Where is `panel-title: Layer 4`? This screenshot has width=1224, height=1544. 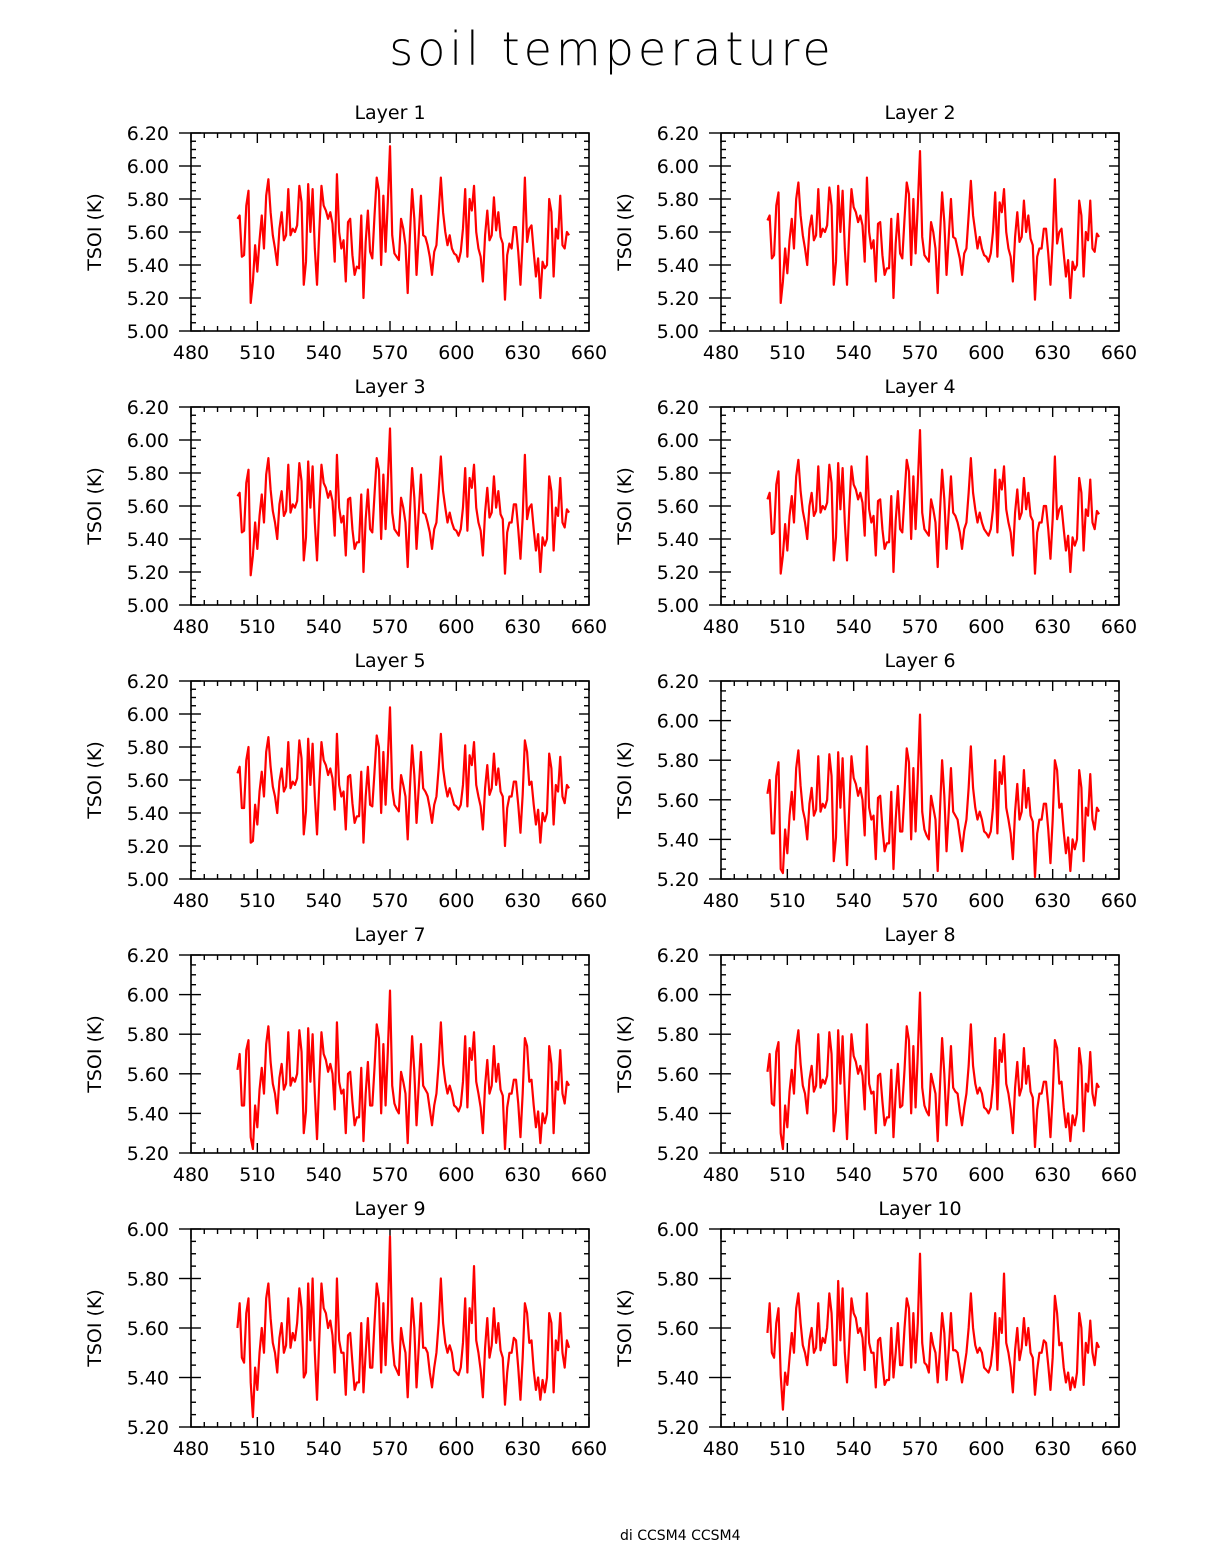 panel-title: Layer 4 is located at coordinates (919, 387).